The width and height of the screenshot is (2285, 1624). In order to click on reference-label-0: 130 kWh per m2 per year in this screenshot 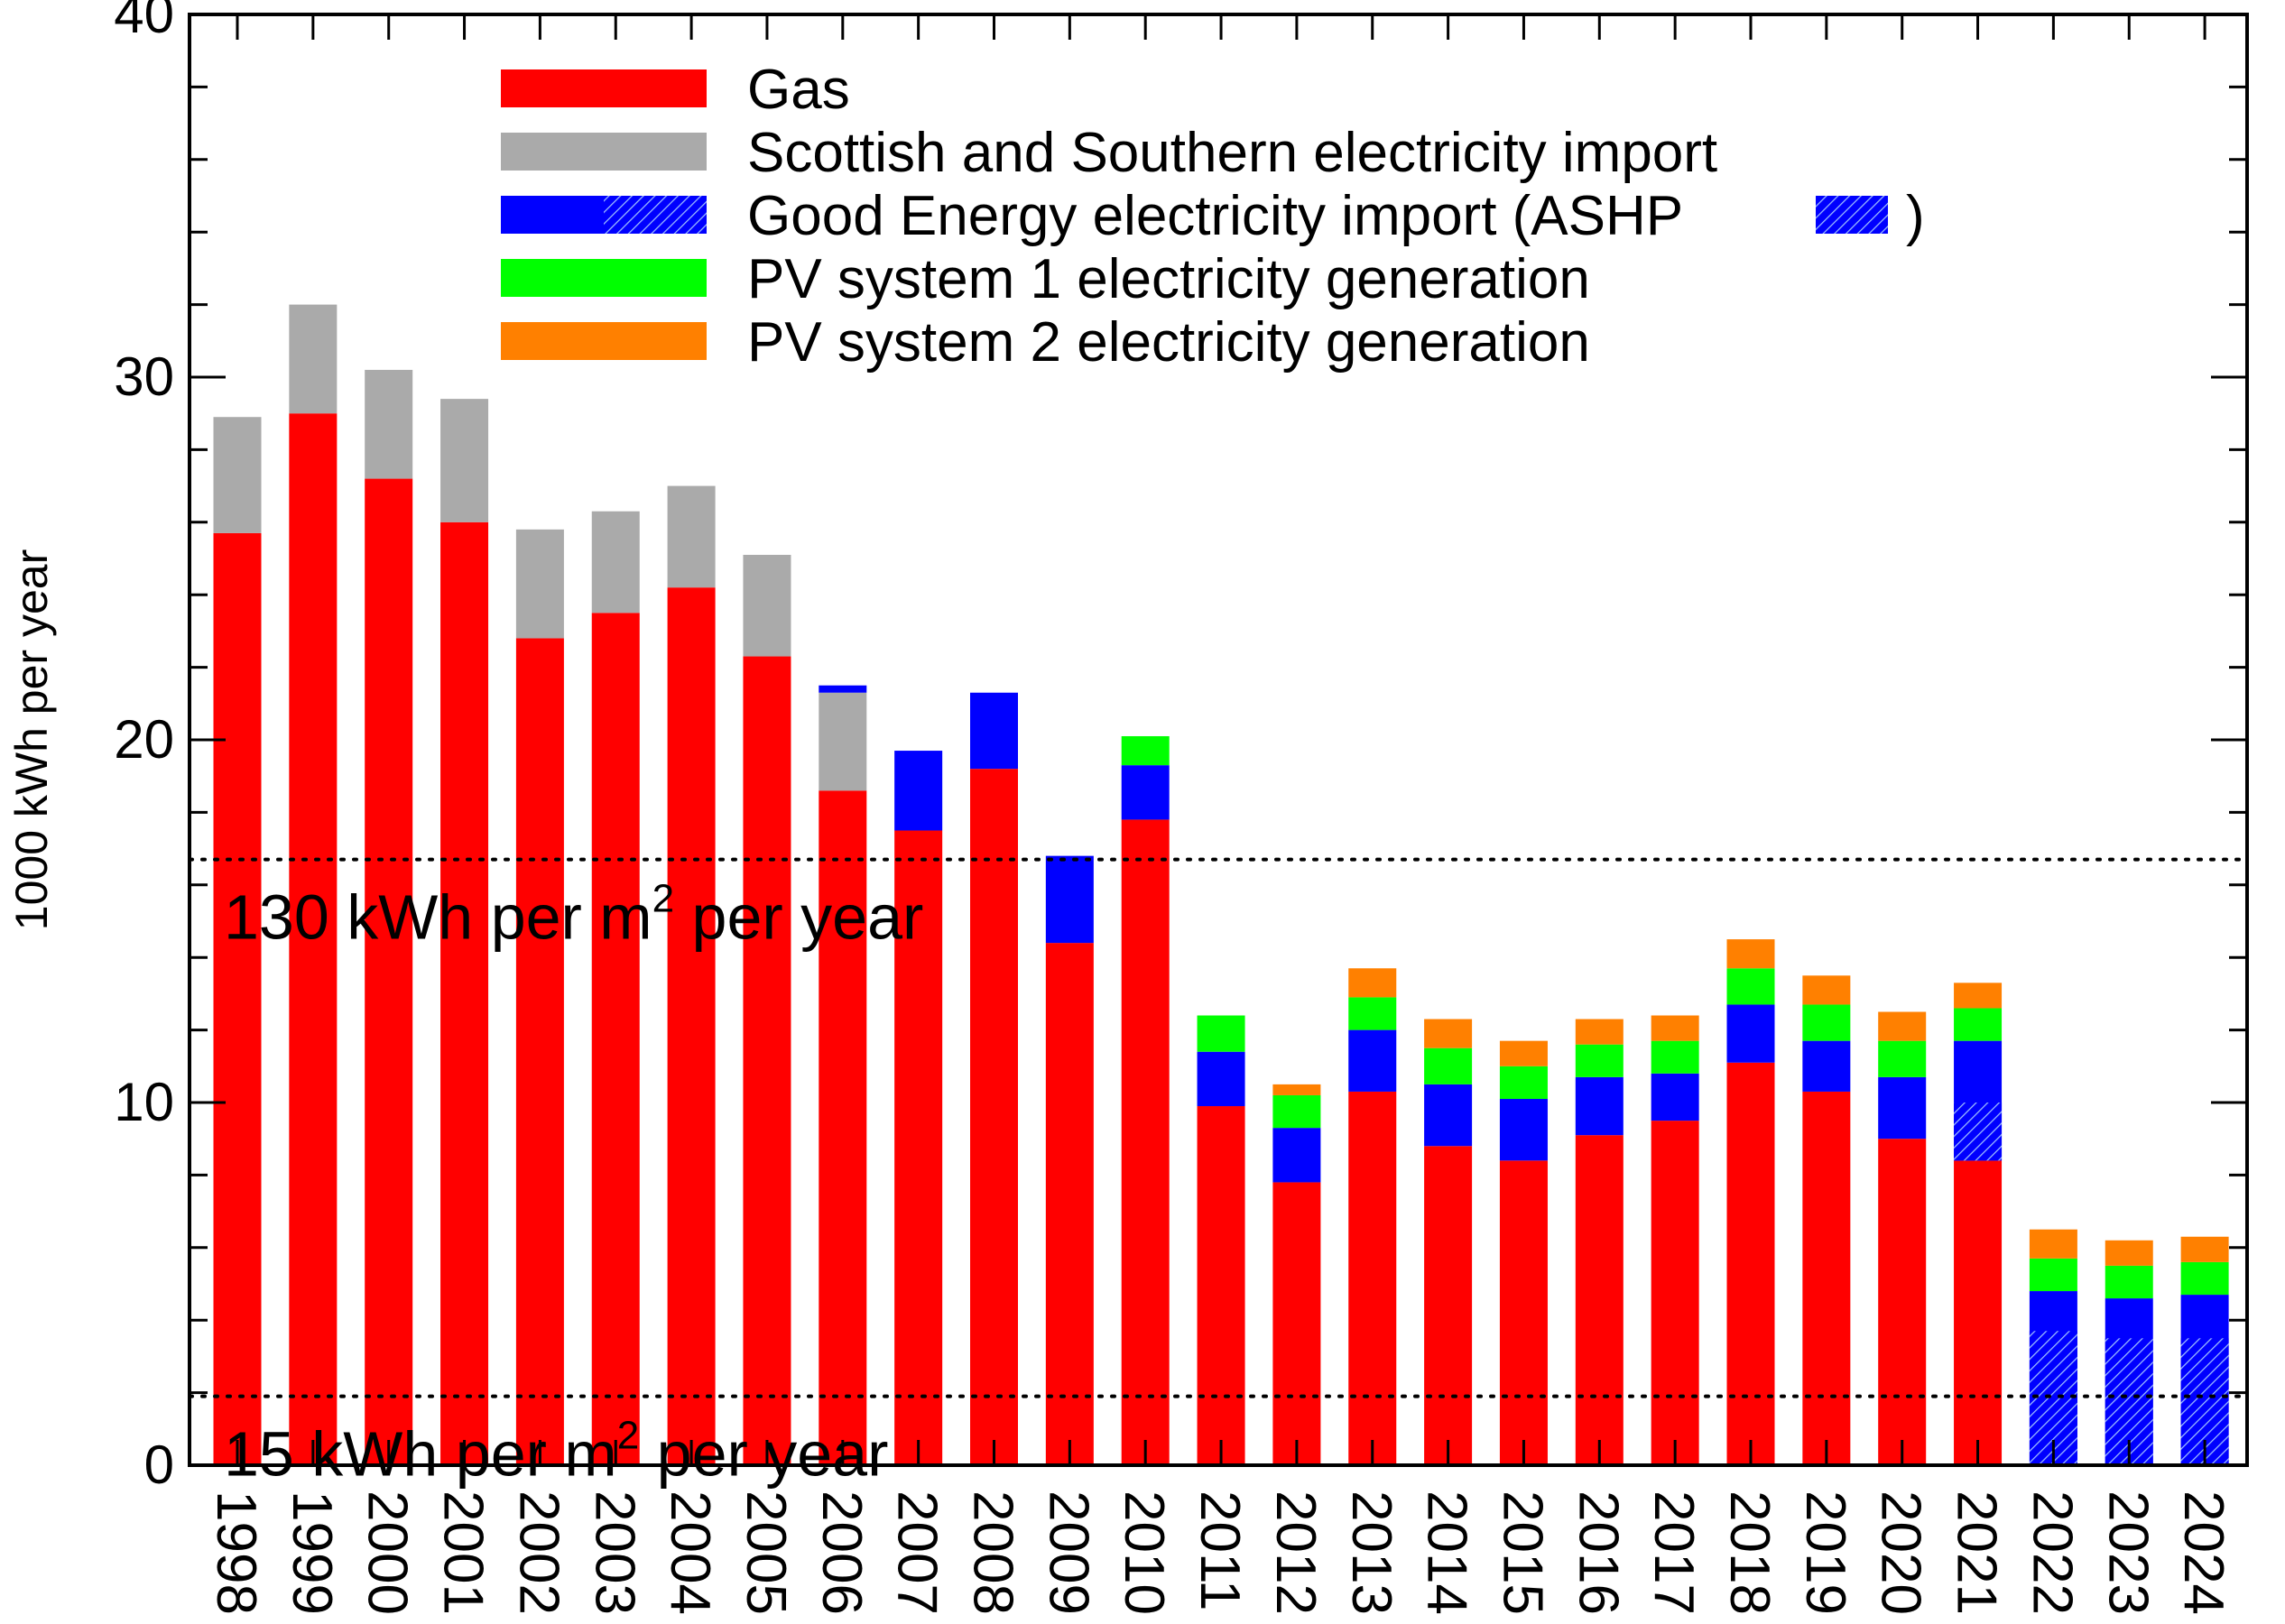, I will do `click(573, 915)`.